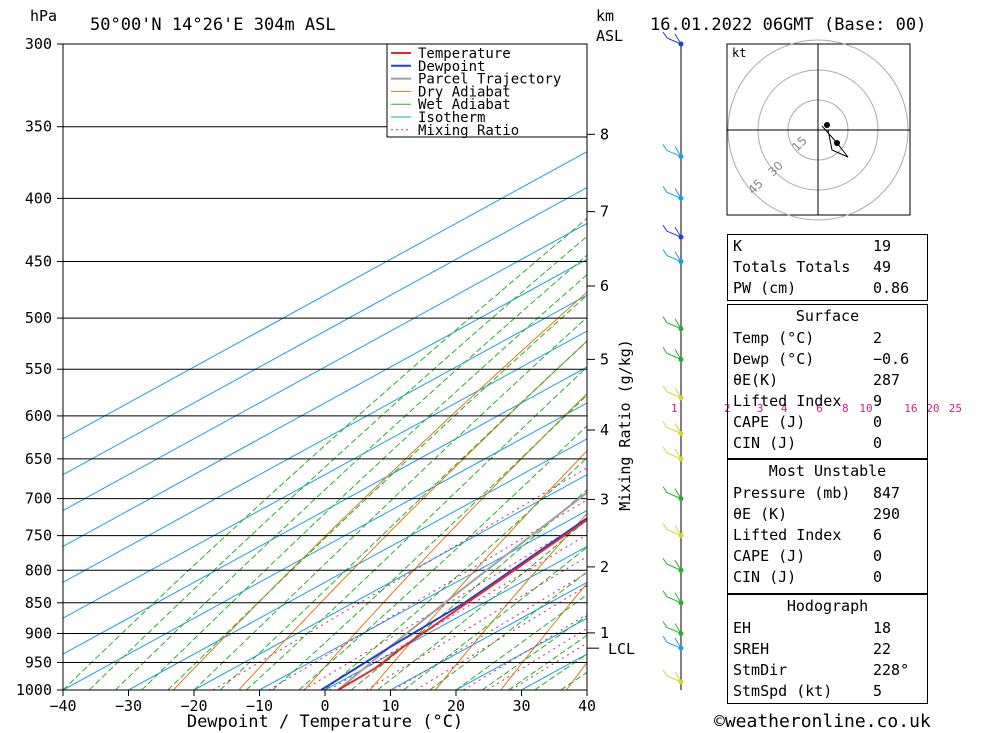  What do you see at coordinates (604, 134) in the screenshot?
I see `km-tick-label: 8` at bounding box center [604, 134].